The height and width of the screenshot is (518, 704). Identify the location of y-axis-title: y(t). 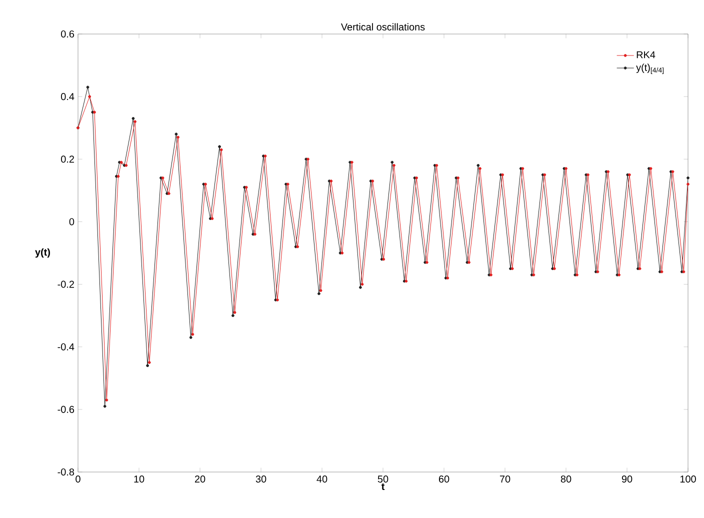
(42, 253).